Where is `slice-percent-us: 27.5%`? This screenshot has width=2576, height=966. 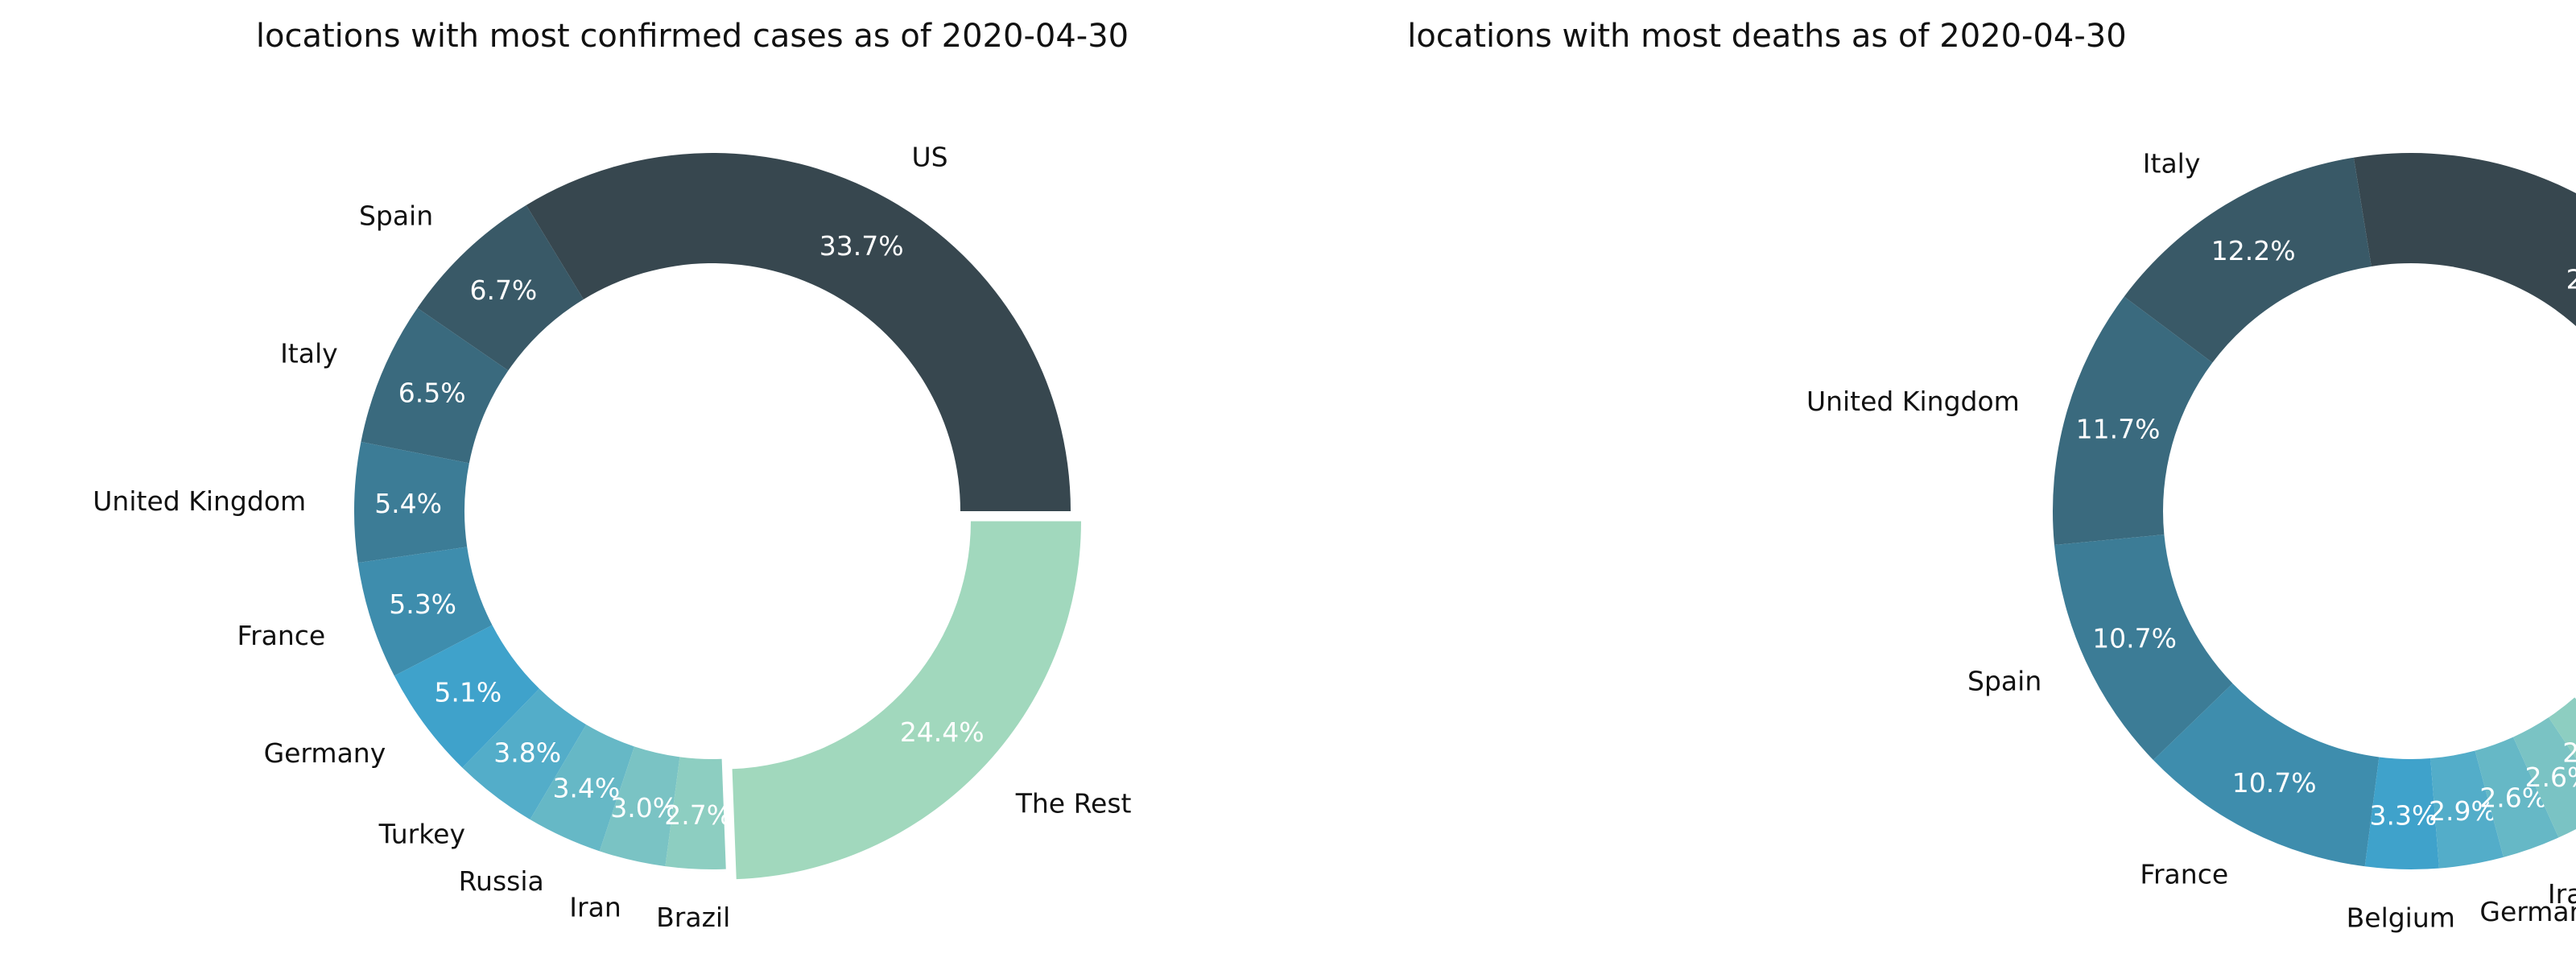
slice-percent-us: 27.5% is located at coordinates (2571, 279).